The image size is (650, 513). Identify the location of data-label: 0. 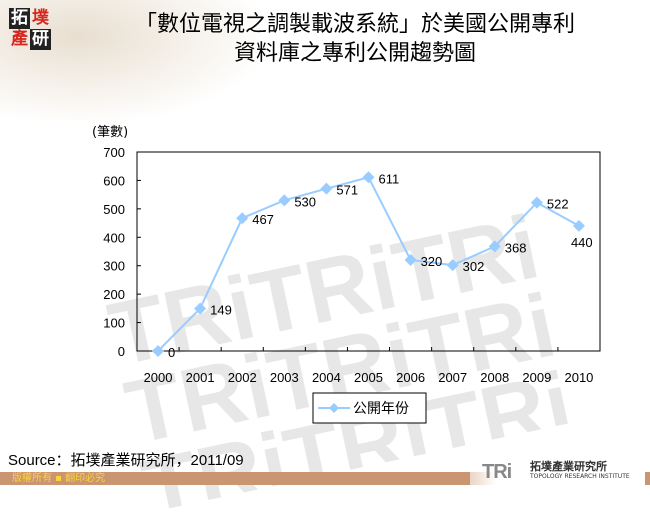
(171, 352).